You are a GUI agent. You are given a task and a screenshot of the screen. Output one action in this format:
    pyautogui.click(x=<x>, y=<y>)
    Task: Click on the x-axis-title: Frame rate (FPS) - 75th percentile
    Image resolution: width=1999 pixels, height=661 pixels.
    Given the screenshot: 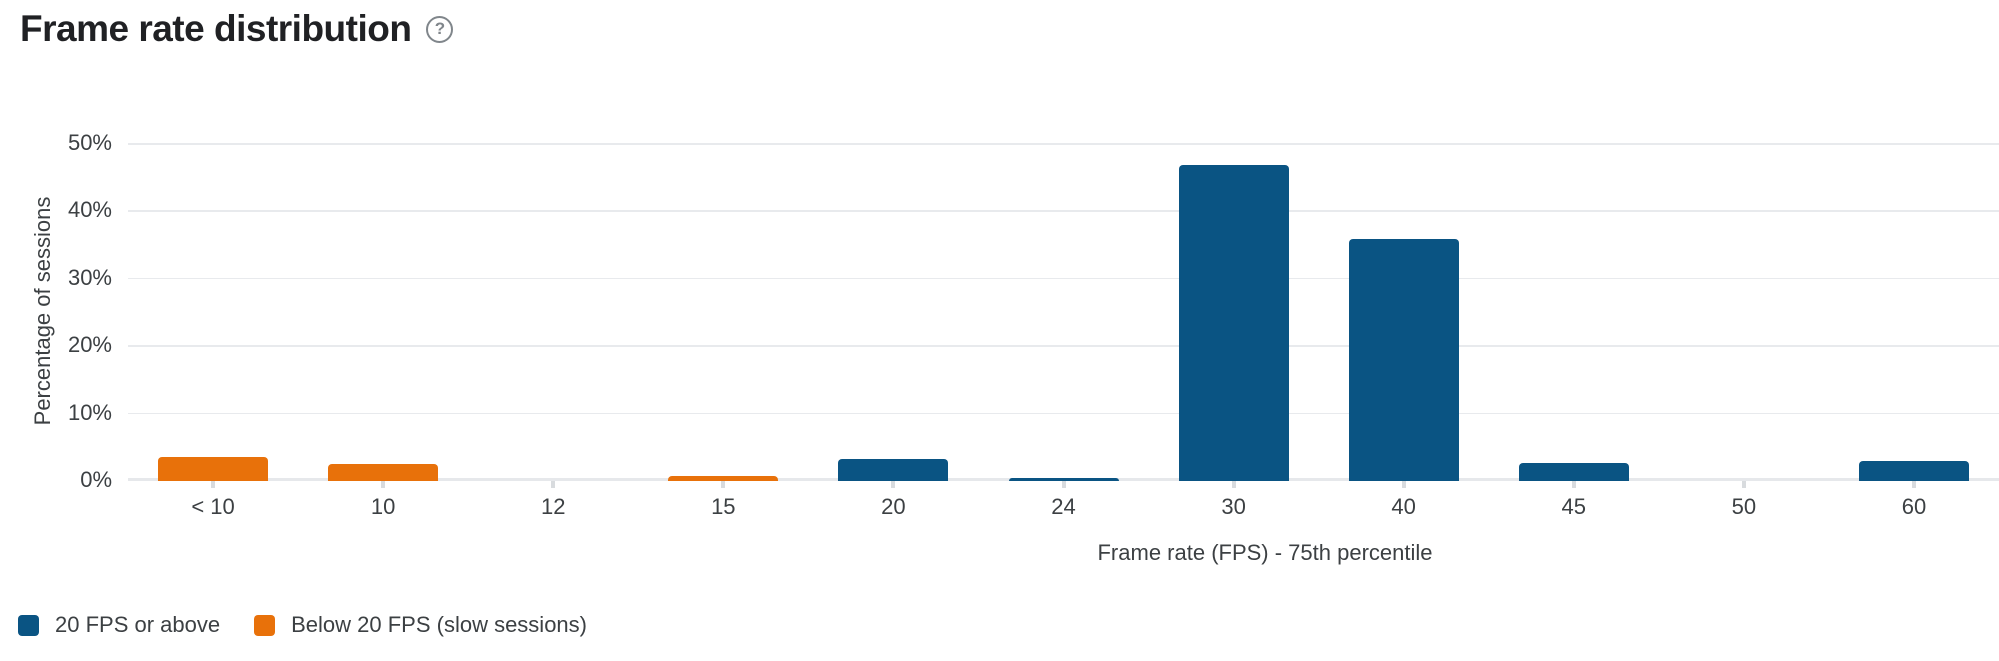 What is the action you would take?
    pyautogui.click(x=1265, y=552)
    